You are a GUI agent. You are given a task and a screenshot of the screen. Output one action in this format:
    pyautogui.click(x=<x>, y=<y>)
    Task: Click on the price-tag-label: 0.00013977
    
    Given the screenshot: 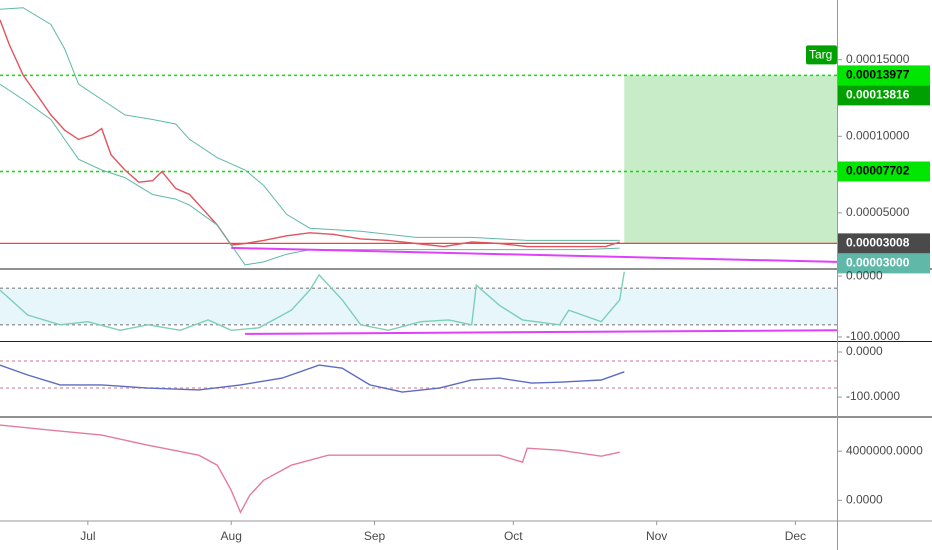 What is the action you would take?
    pyautogui.click(x=878, y=75)
    